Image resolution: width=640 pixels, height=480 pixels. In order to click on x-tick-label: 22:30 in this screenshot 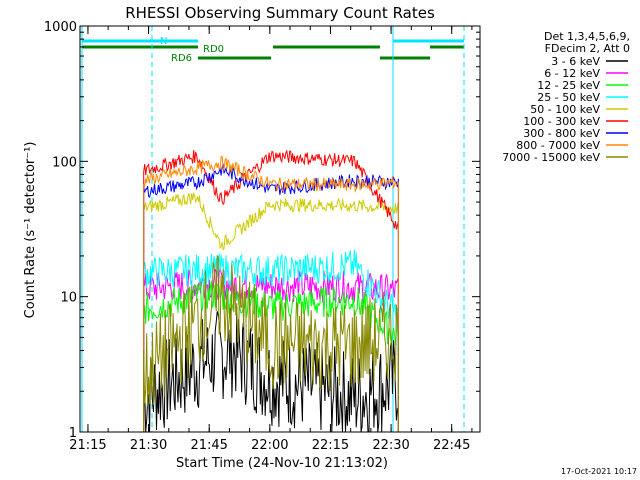, I will do `click(390, 445)`.